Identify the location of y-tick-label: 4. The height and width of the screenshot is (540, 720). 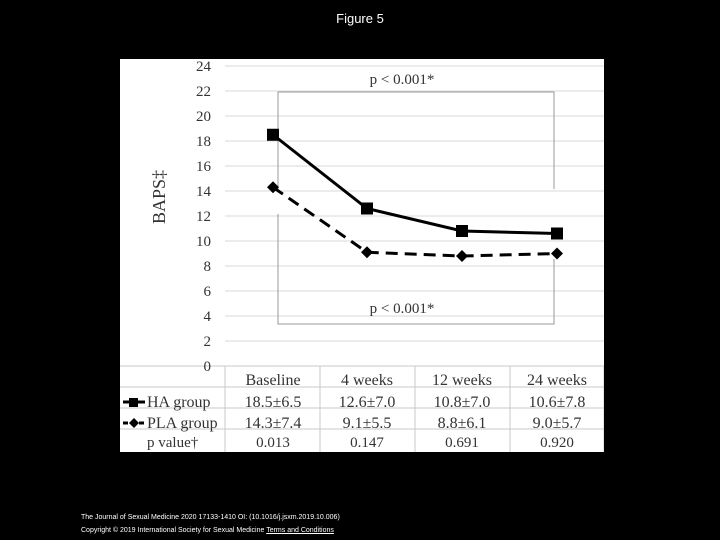
(208, 317).